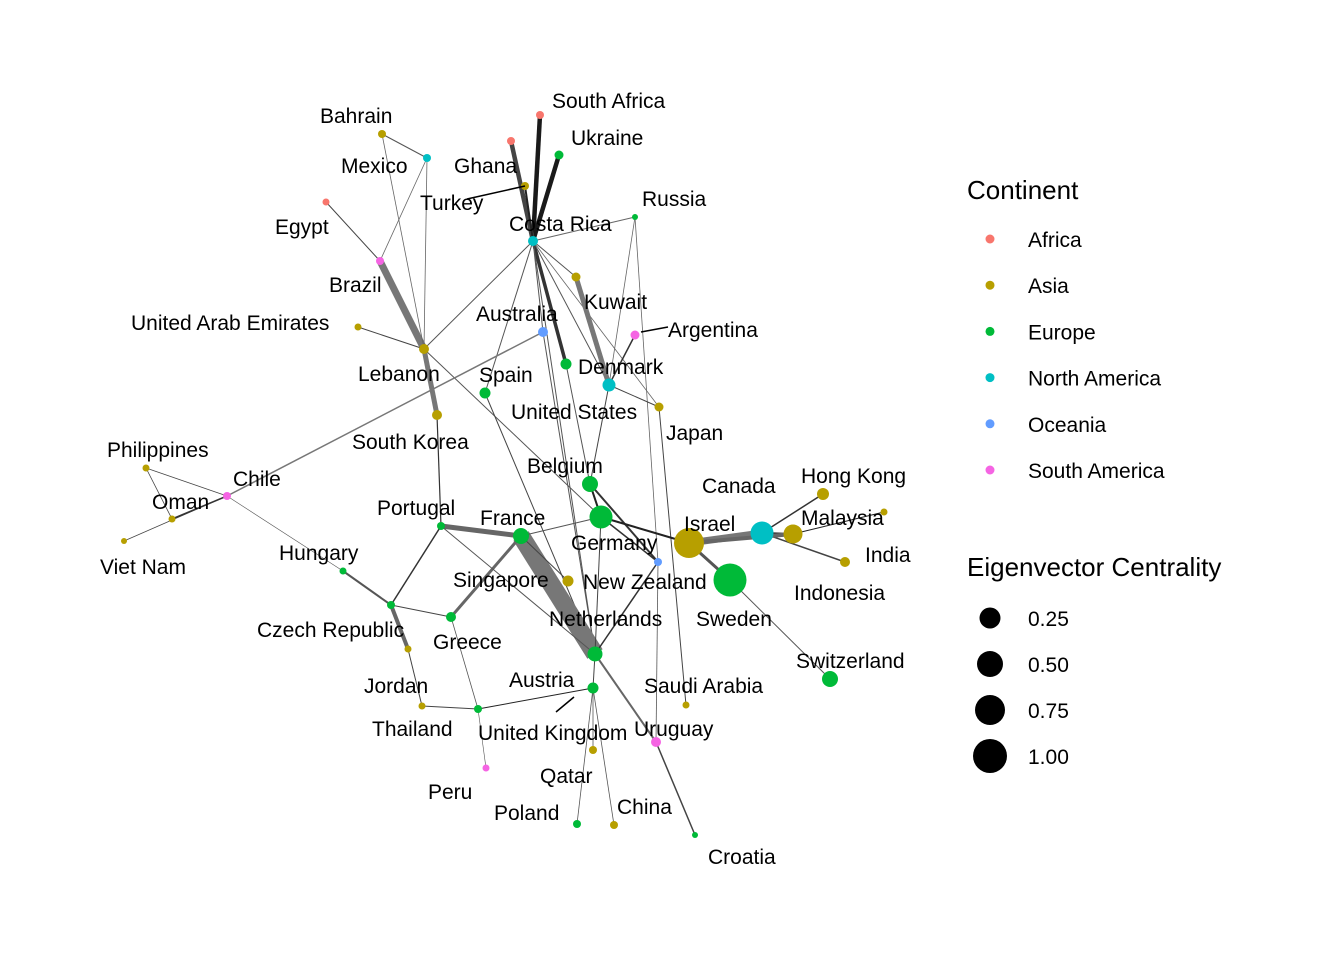 The height and width of the screenshot is (960, 1344). Describe the element at coordinates (603, 756) in the screenshot. I see `edge-austria-china` at that location.